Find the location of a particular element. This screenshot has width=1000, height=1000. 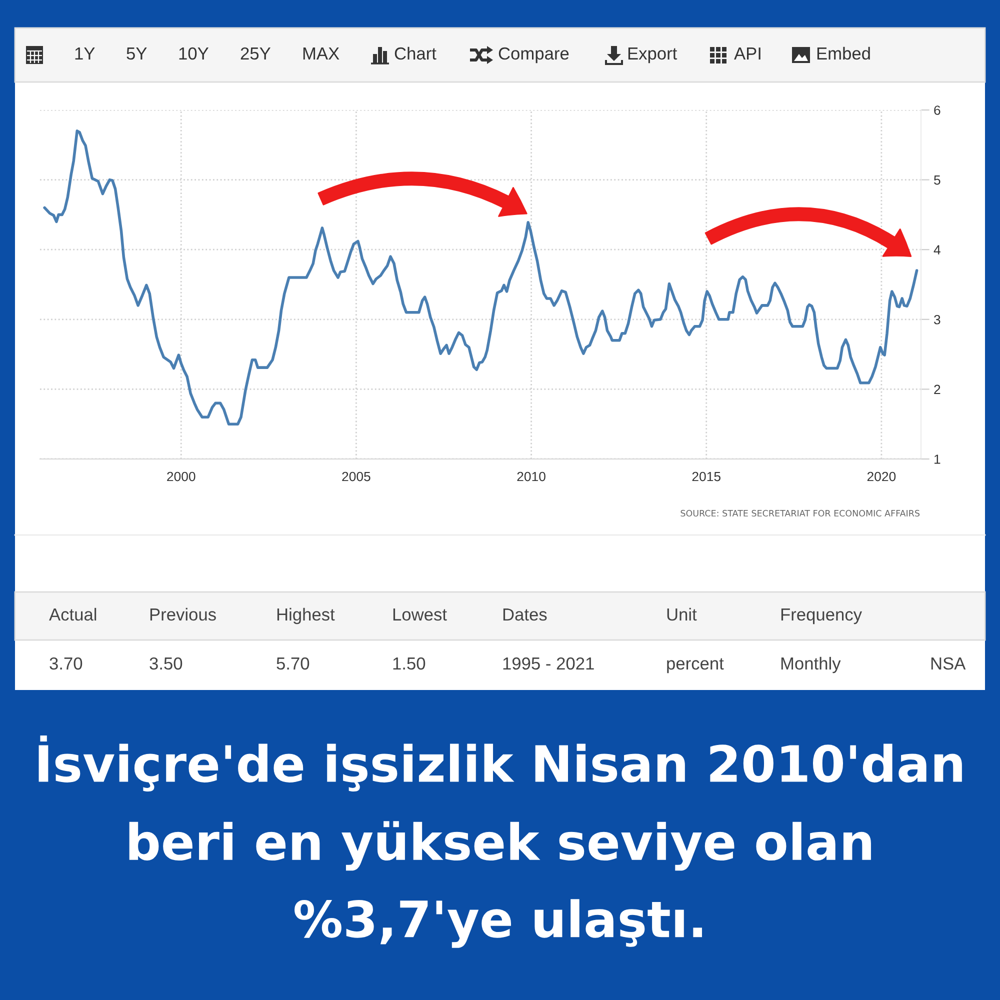

text: Dates is located at coordinates (525, 614).